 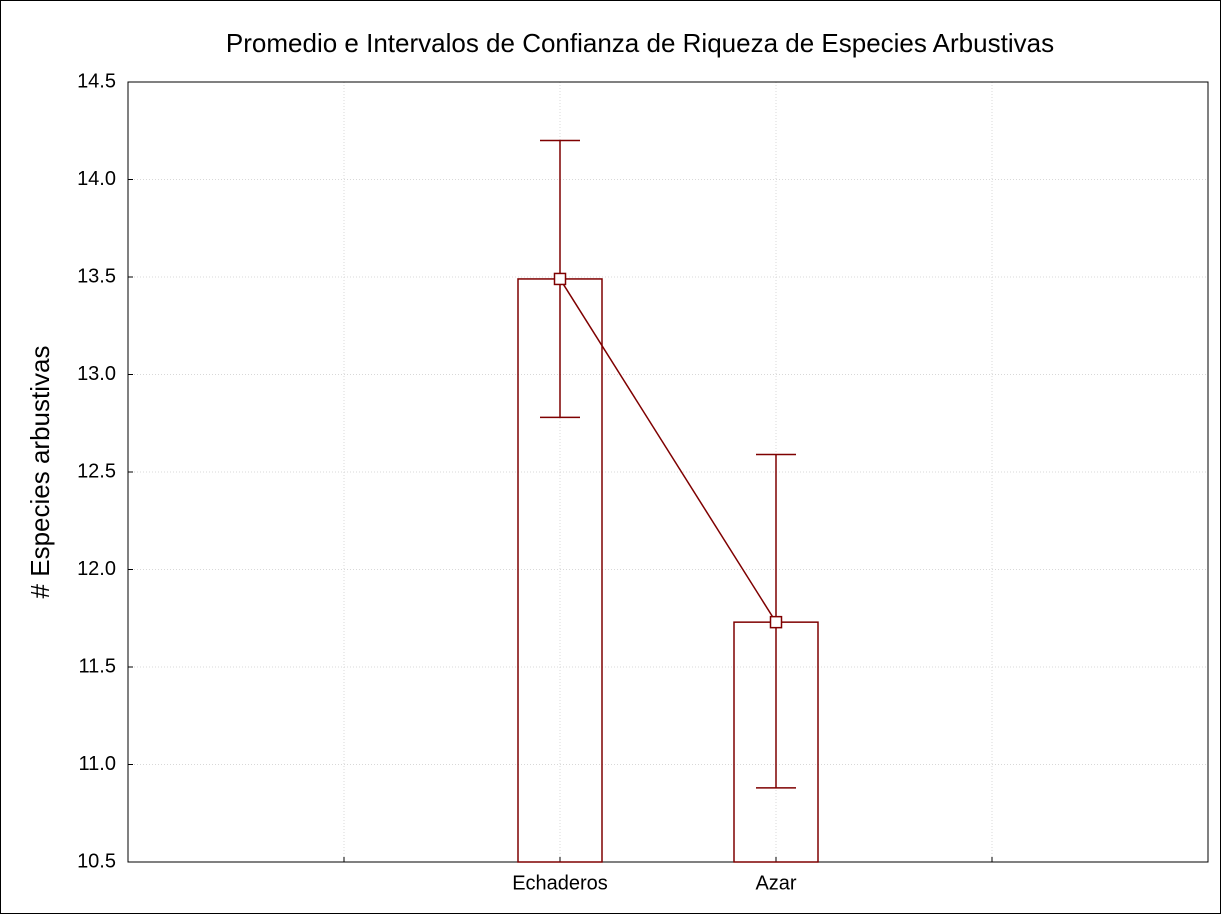 I want to click on x-tick-label: Azar, so click(x=775, y=883).